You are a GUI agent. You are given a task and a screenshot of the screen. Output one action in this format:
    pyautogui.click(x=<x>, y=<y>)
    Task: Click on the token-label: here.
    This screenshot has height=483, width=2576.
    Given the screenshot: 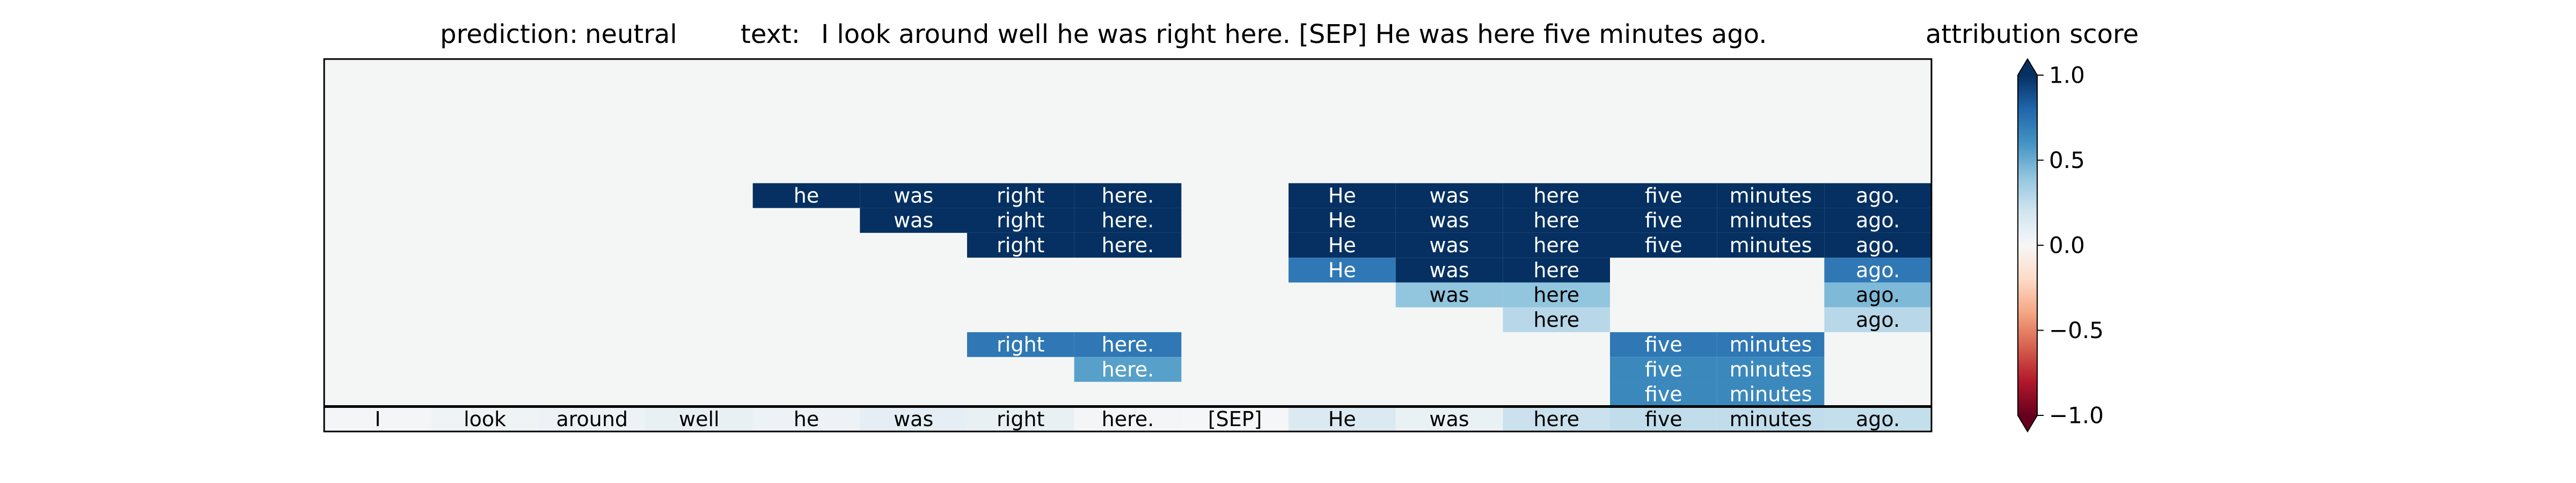 What is the action you would take?
    pyautogui.click(x=1128, y=419)
    